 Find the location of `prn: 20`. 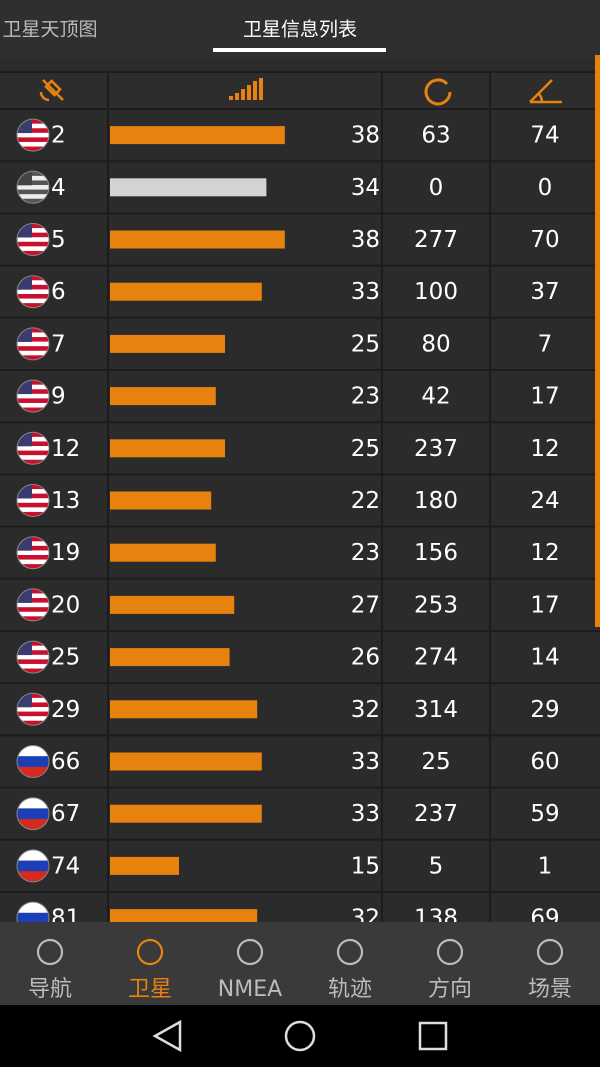

prn: 20 is located at coordinates (65, 605).